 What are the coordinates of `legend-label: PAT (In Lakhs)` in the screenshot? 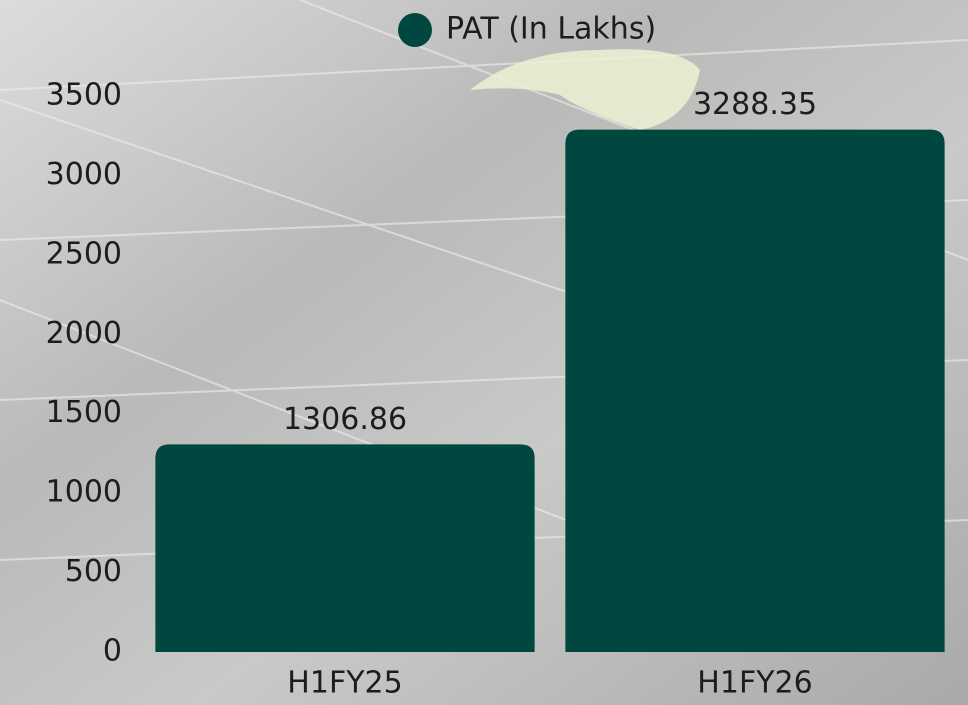 It's located at (551, 29).